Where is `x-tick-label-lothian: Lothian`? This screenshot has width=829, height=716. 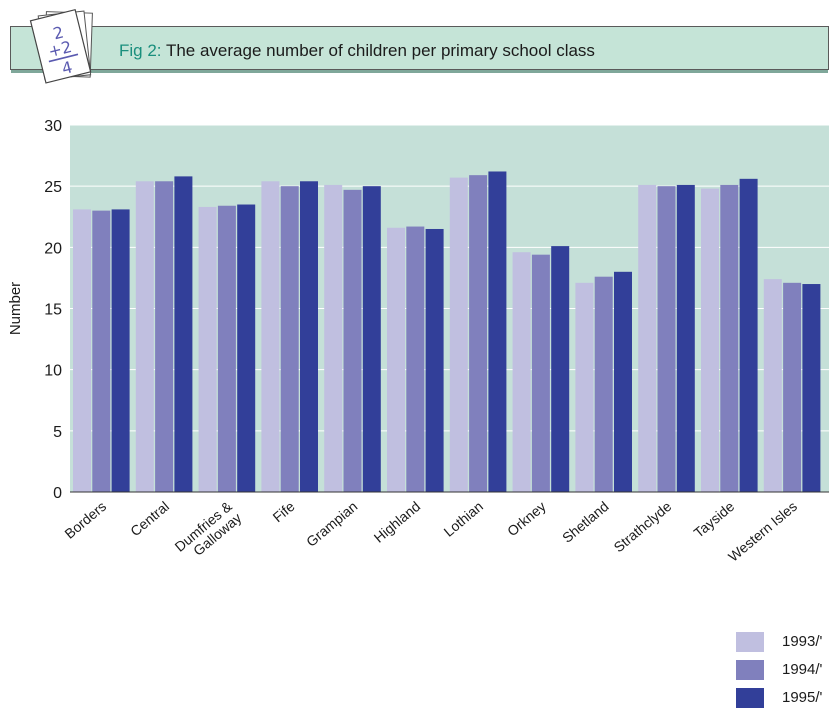 x-tick-label-lothian: Lothian is located at coordinates (463, 519).